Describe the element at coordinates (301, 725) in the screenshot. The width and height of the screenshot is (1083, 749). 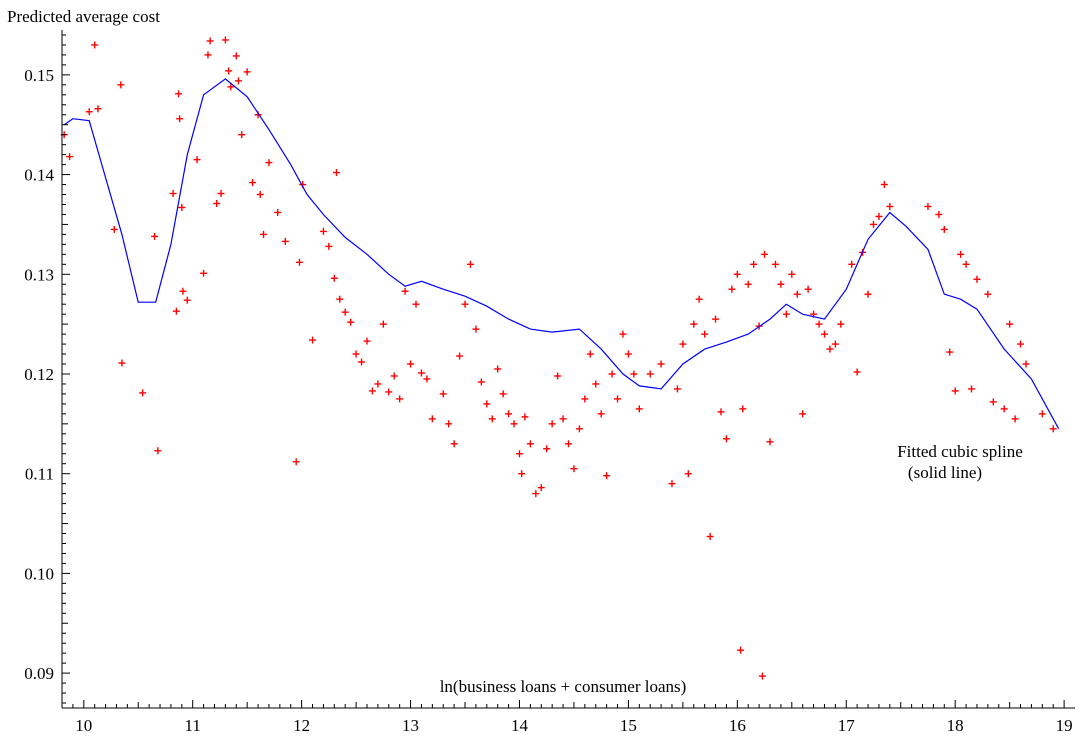
I see `x-tick-label: 12` at that location.